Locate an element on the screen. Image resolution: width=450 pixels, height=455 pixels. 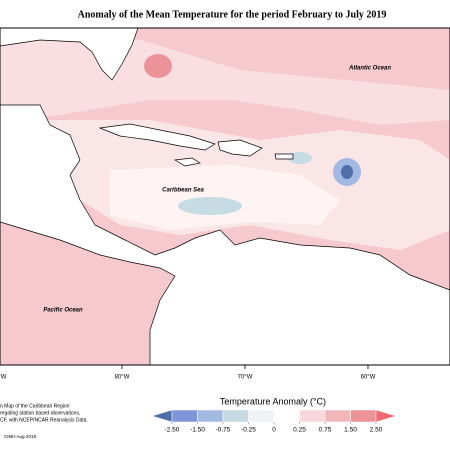
colorbar-tick-label: -0.25 is located at coordinates (248, 430).